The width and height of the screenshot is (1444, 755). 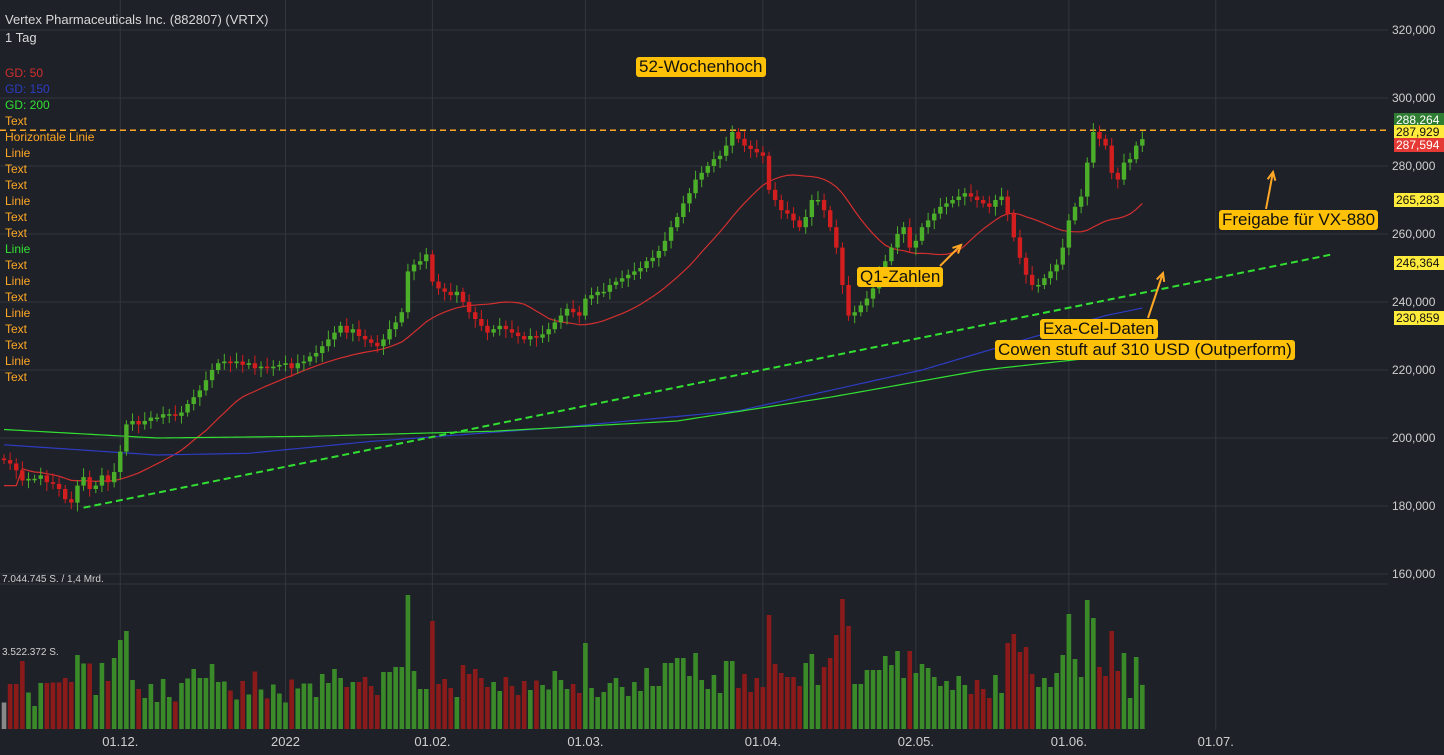 I want to click on legend-item: Horizontale Linie, so click(x=50, y=137).